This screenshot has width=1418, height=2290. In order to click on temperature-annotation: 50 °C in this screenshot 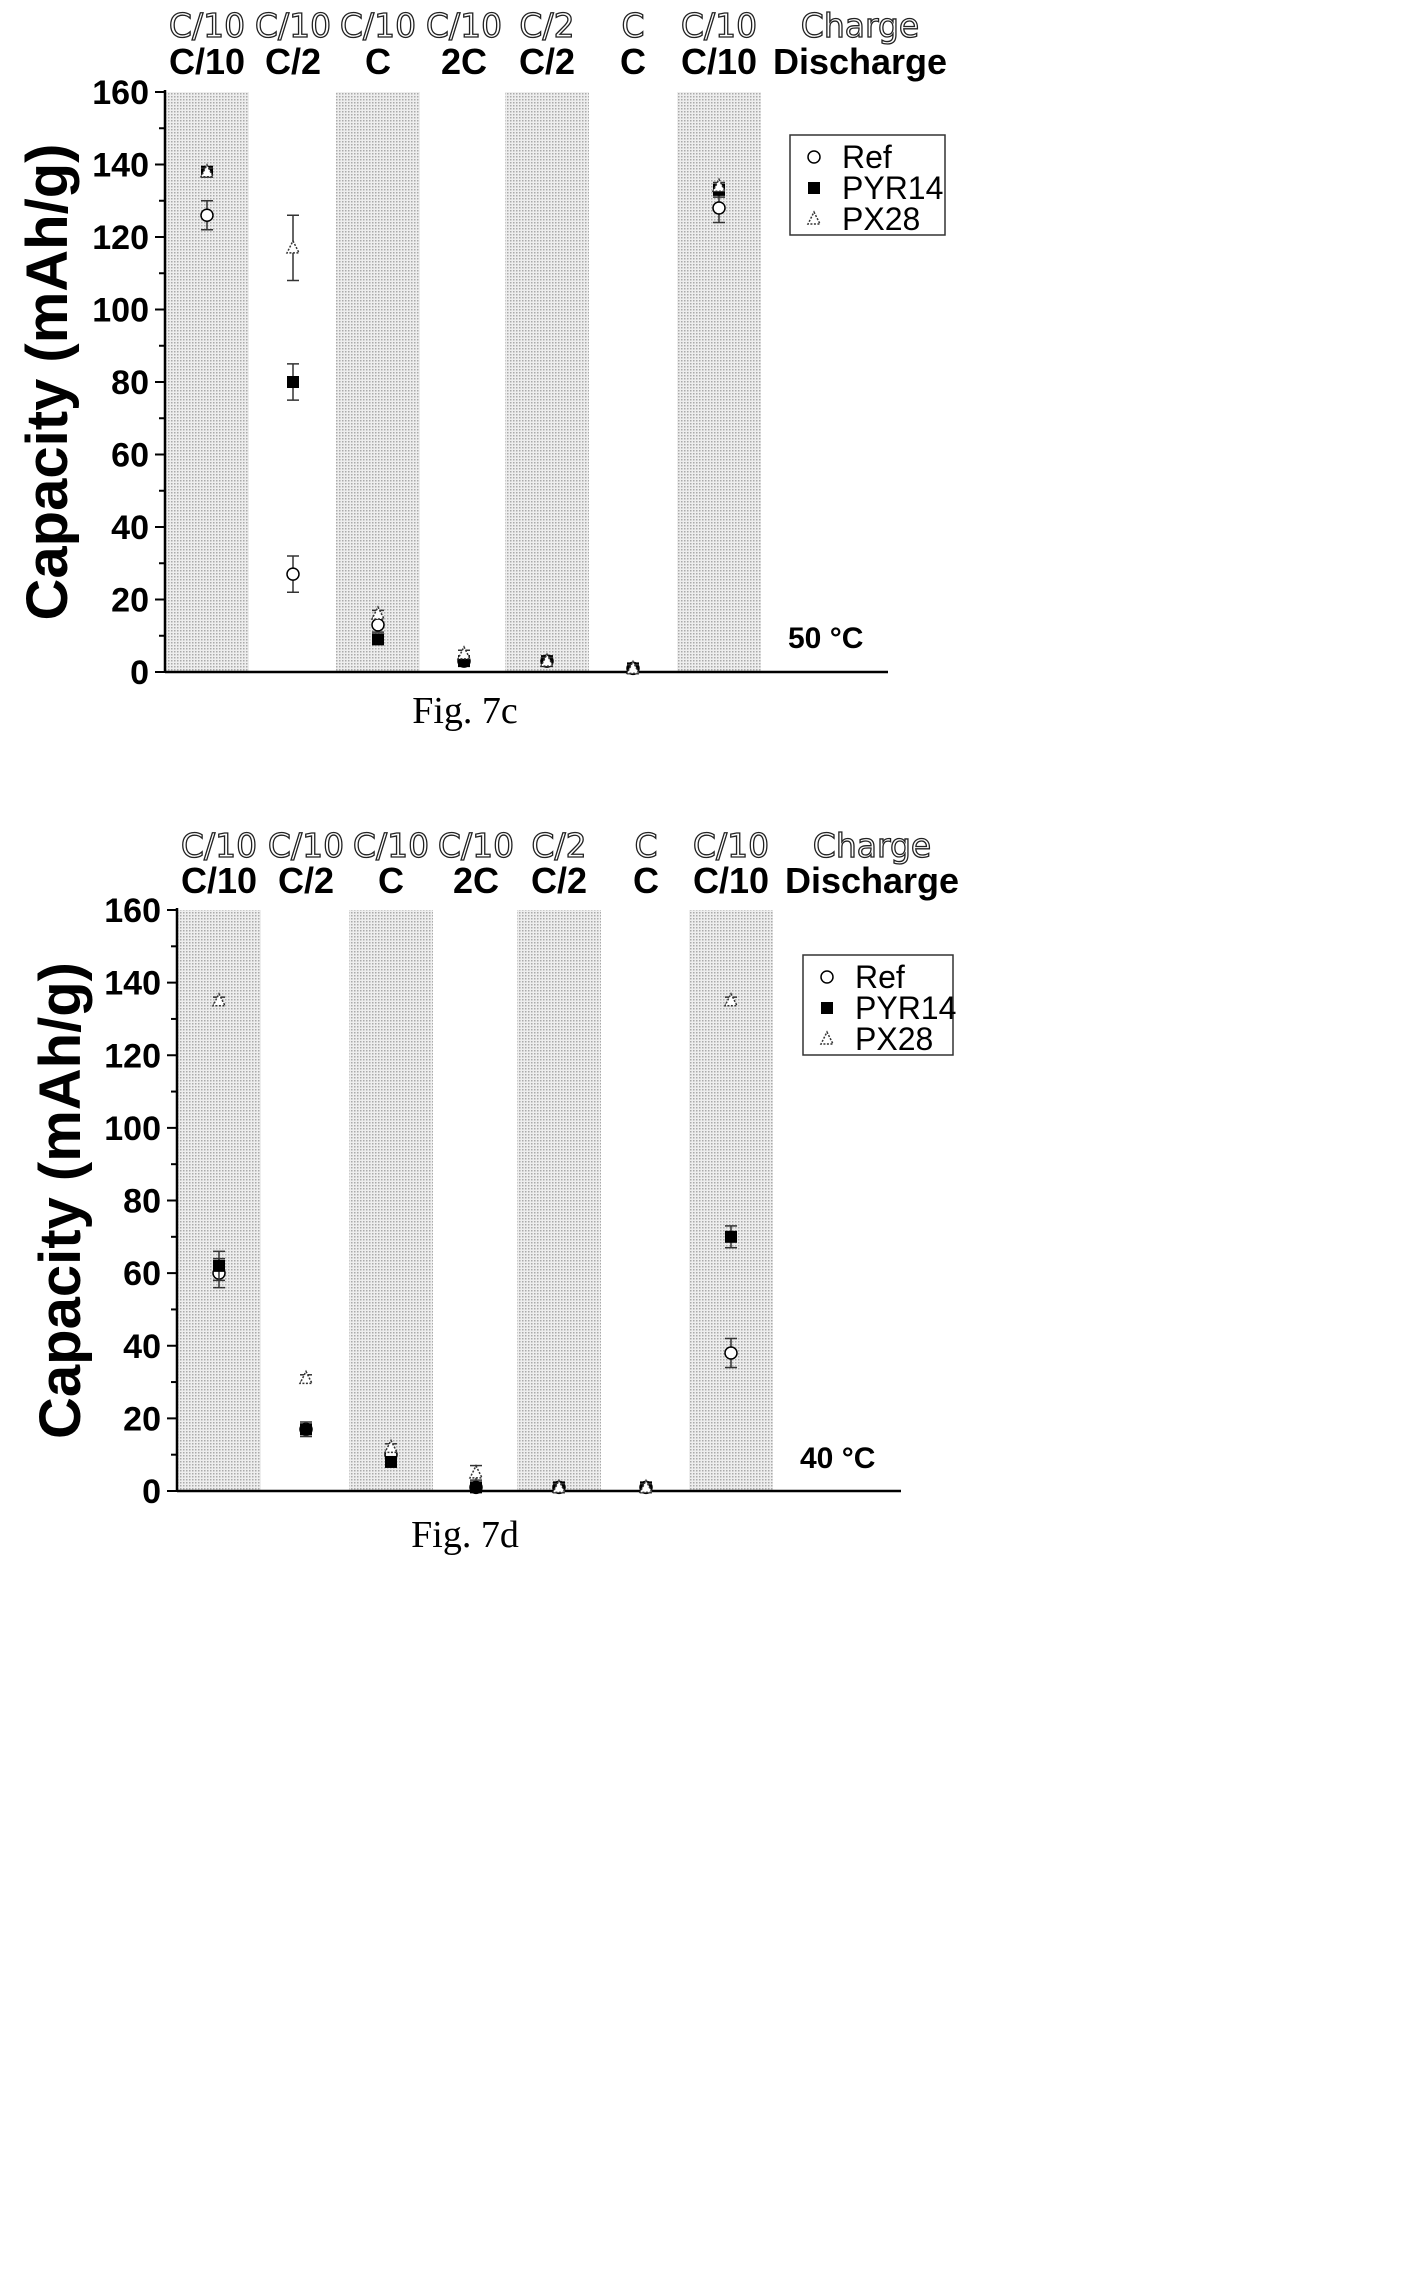, I will do `click(825, 638)`.